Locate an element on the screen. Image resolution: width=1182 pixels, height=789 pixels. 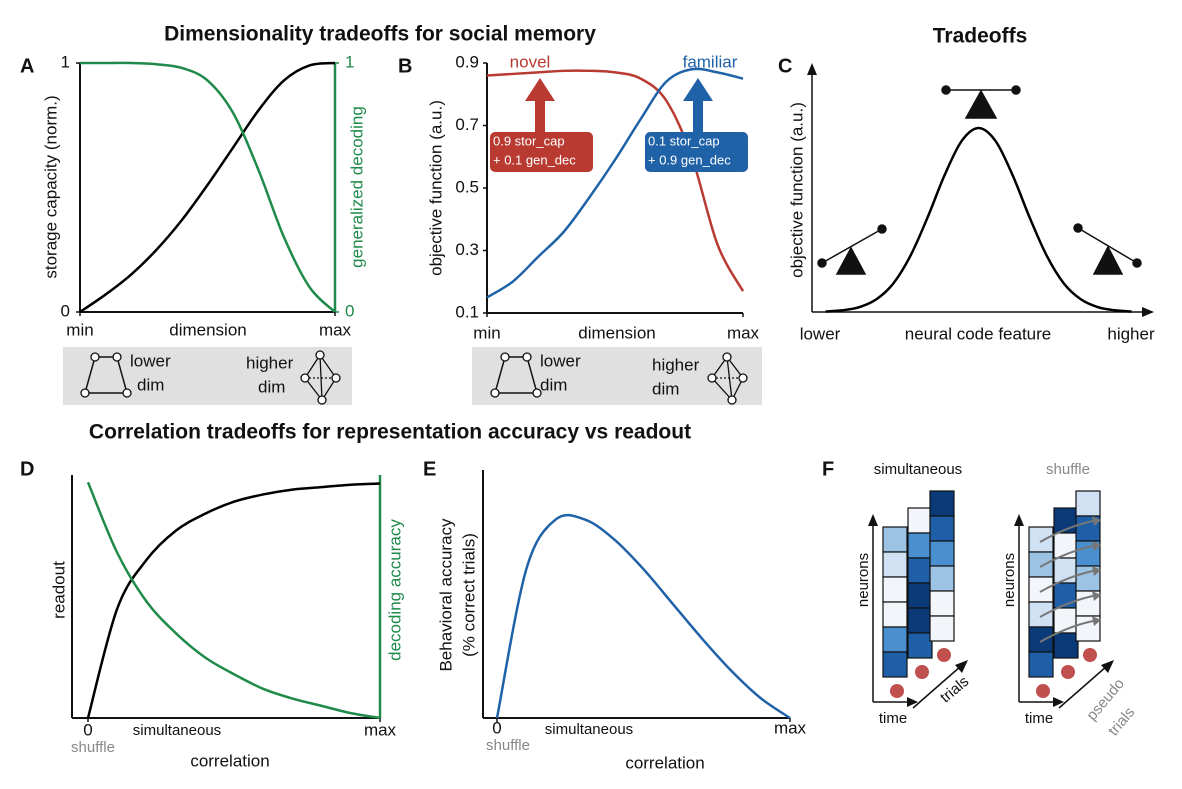
schematic is located at coordinates (1064, 599).